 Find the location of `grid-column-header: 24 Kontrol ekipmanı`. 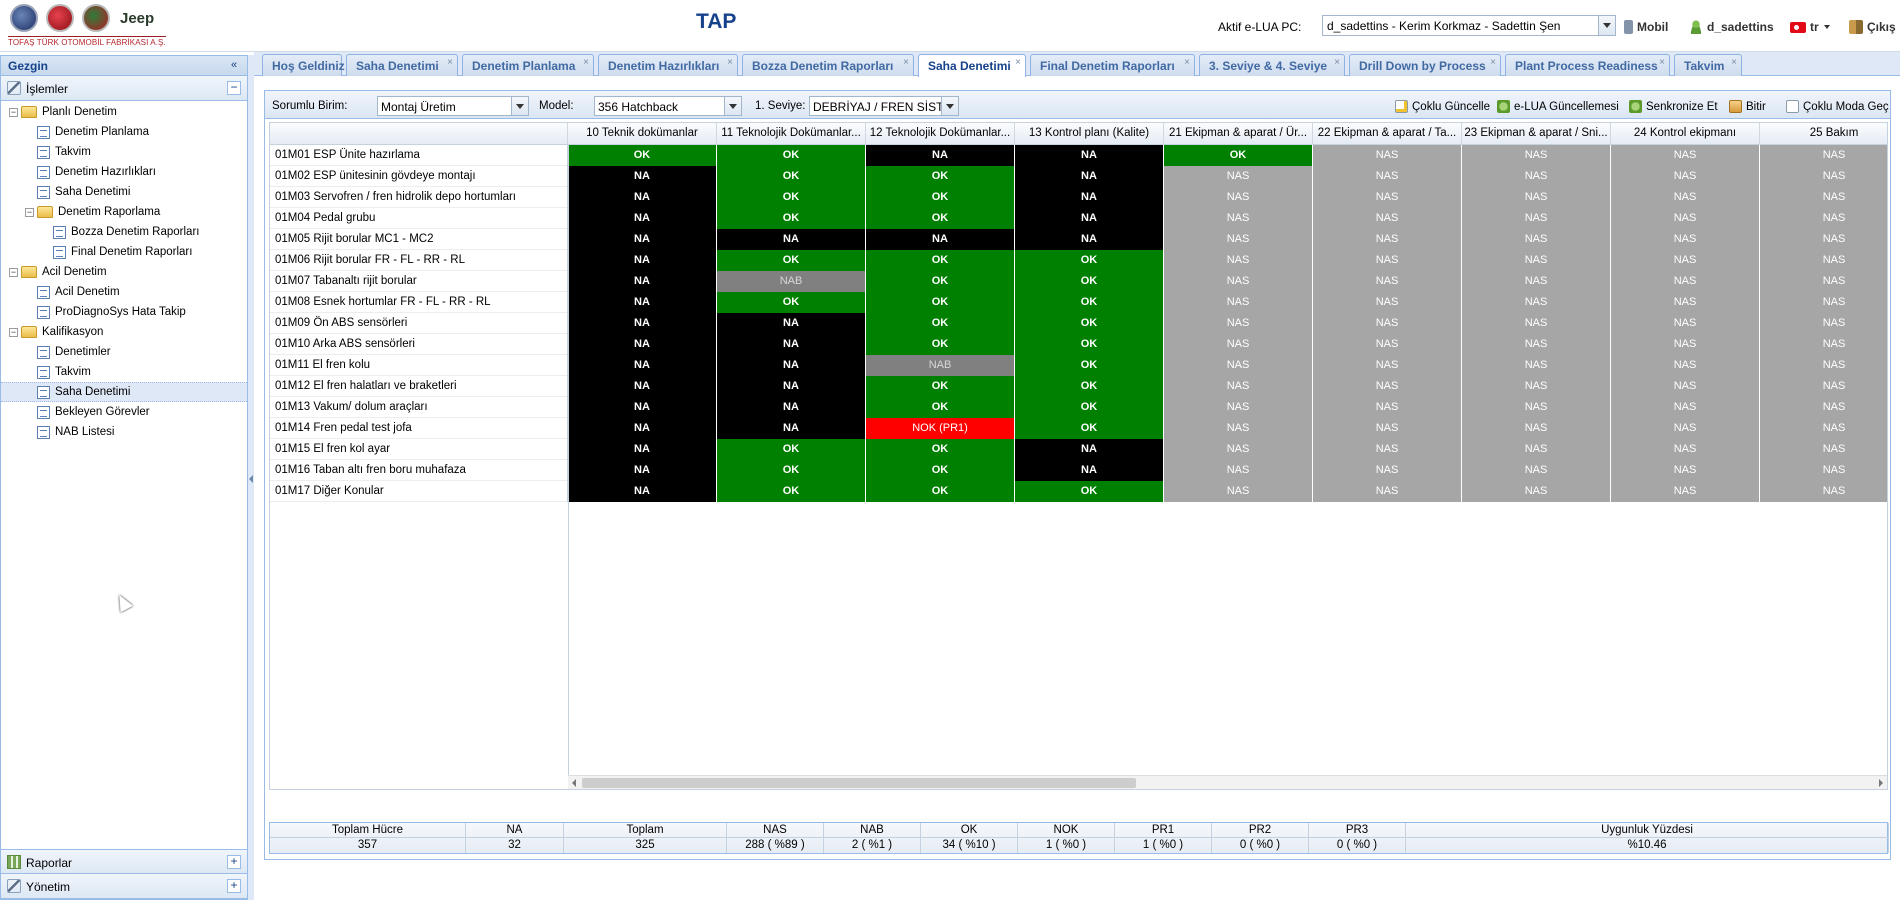

grid-column-header: 24 Kontrol ekipmanı is located at coordinates (1685, 134).